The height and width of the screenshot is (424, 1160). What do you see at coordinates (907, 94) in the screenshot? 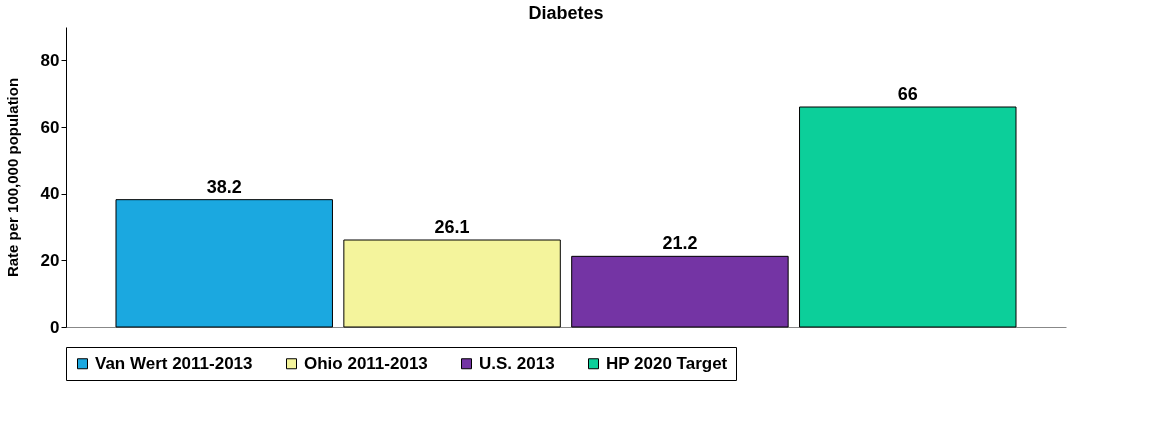
I see `data-label: 66` at bounding box center [907, 94].